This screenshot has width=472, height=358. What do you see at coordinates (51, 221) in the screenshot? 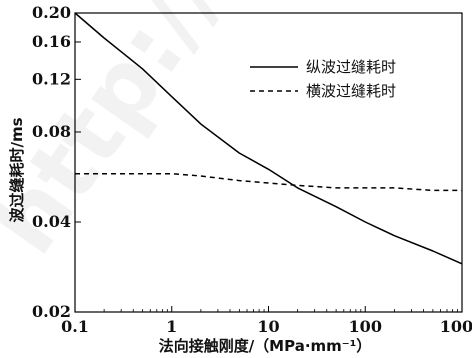
I see `y-tick-label: 0.04` at bounding box center [51, 221].